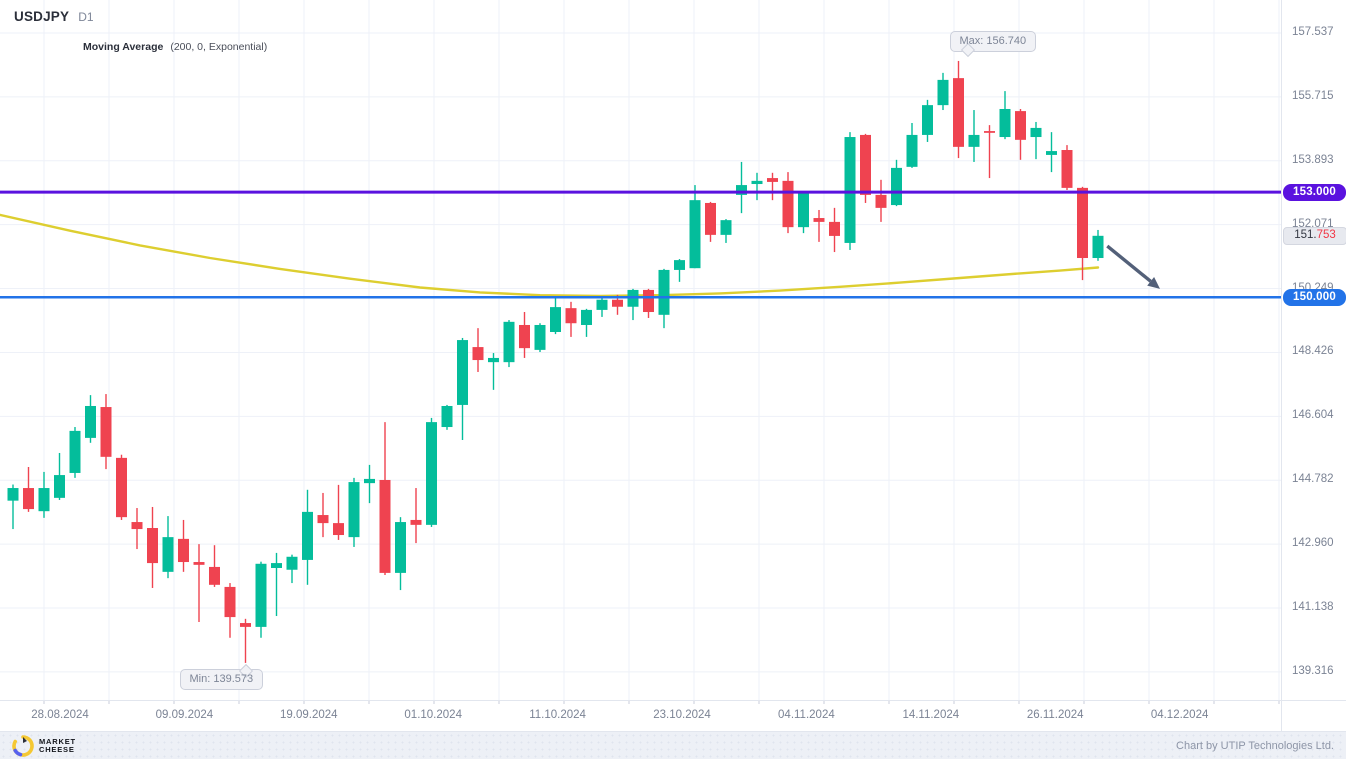 The width and height of the screenshot is (1346, 759). I want to click on cheese-icon, so click(23, 745).